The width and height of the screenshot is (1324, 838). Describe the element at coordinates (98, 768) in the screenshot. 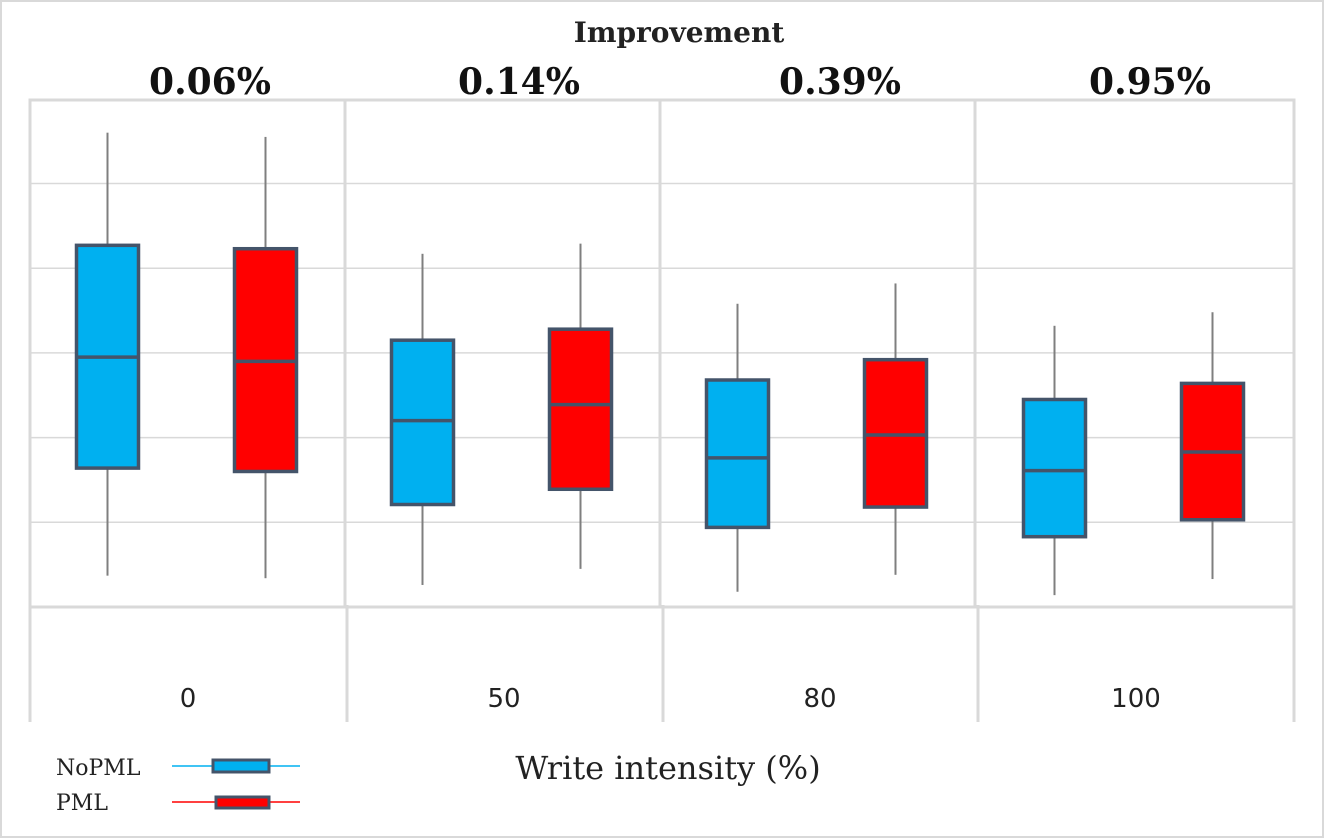

I see `legend-label-nopml: NoPML` at that location.